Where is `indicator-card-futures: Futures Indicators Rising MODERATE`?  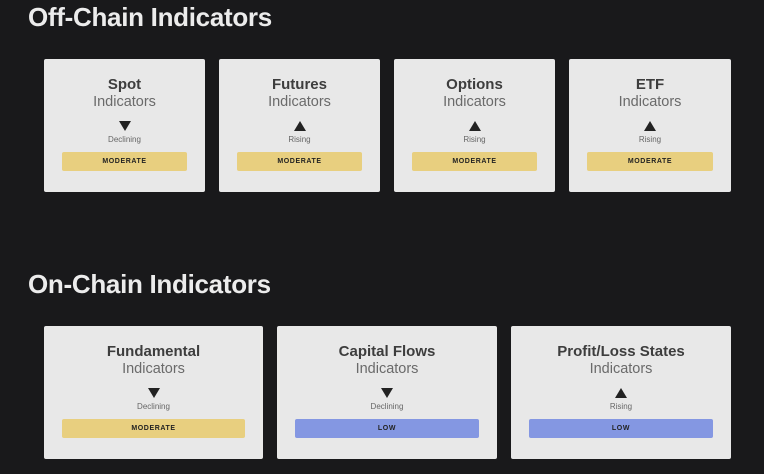
indicator-card-futures: Futures Indicators Rising MODERATE is located at coordinates (299, 125).